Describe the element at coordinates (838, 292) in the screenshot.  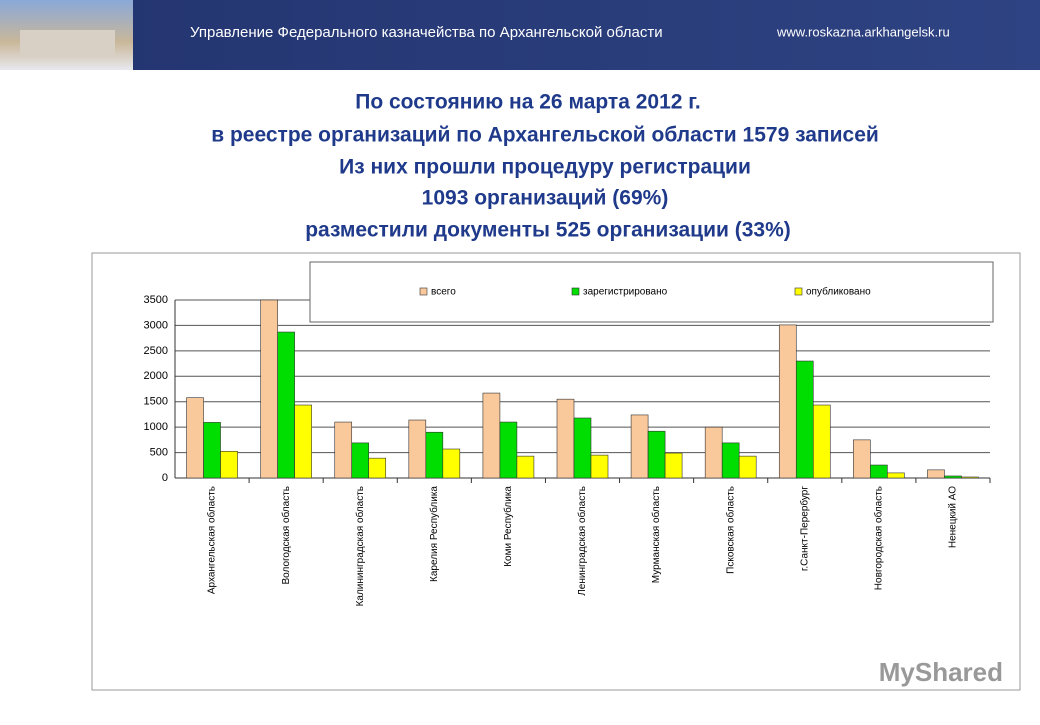
I see `legend-label: опубликовано` at that location.